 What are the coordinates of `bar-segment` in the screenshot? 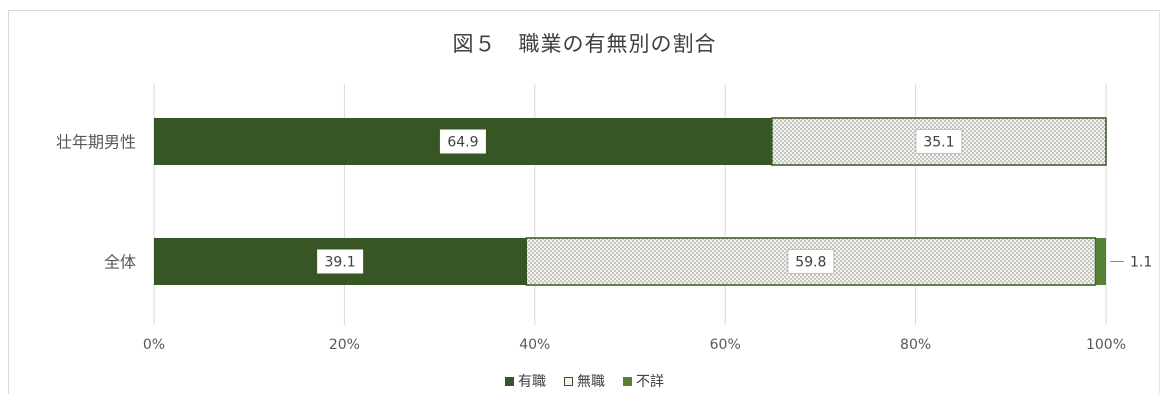 It's located at (1100, 261).